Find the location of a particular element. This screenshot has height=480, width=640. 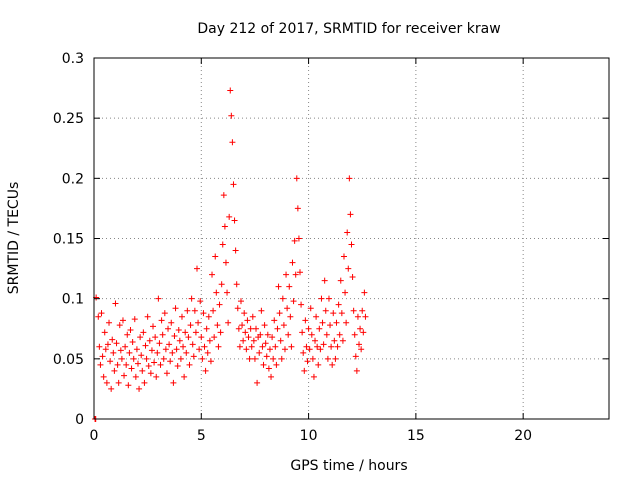

y-tick-label: 0.25 is located at coordinates (68, 119).